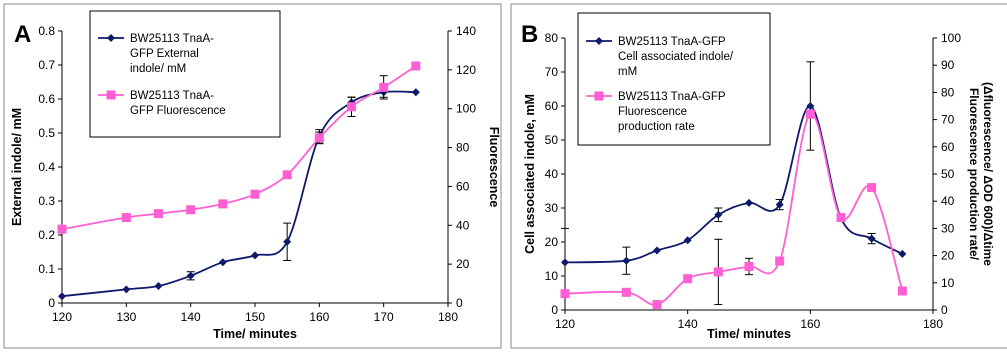 Image resolution: width=1007 pixels, height=357 pixels. I want to click on y-axis-title: Cell associated indole, mM, so click(530, 174).